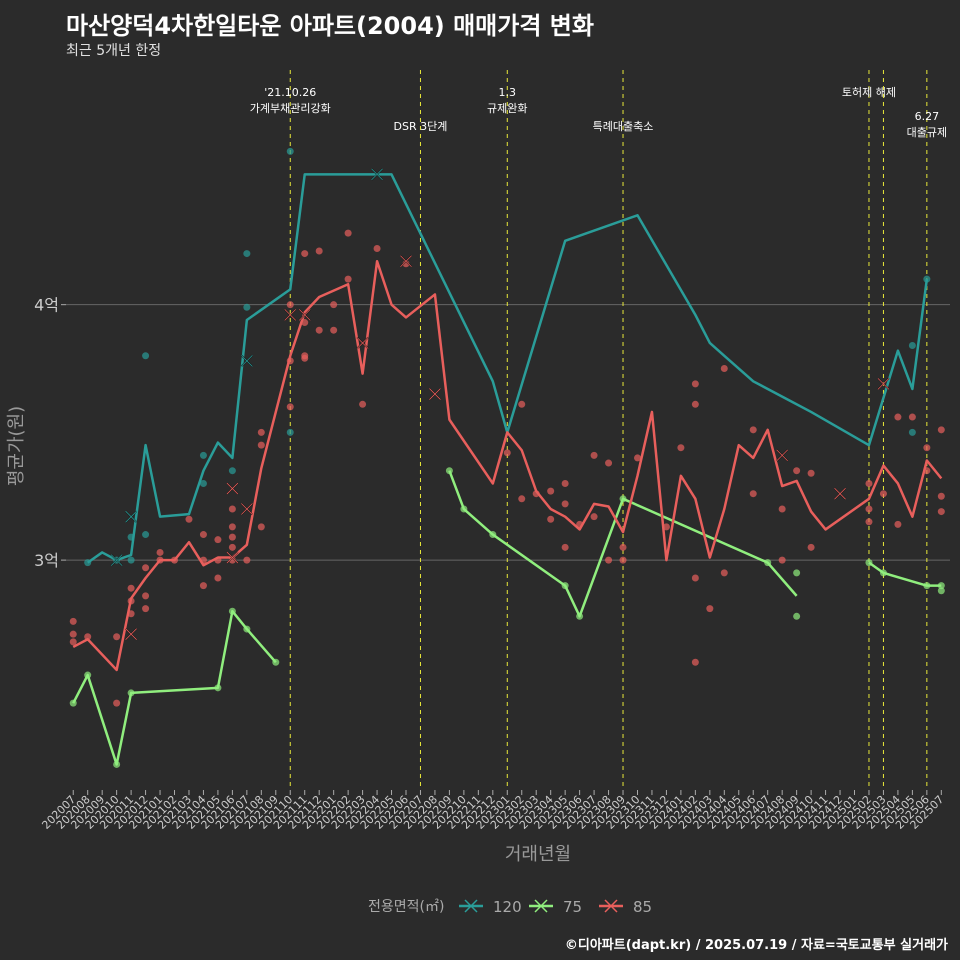 The height and width of the screenshot is (960, 960). I want to click on legend-item-75: 75, so click(555, 907).